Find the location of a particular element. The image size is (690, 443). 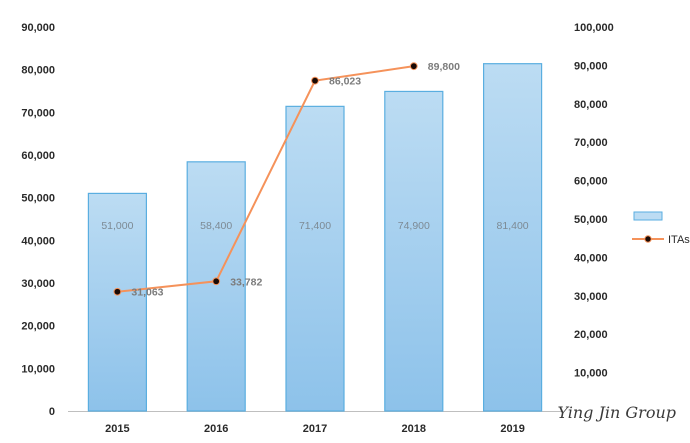

left-axis-tick-label: 50,000 is located at coordinates (38, 199).